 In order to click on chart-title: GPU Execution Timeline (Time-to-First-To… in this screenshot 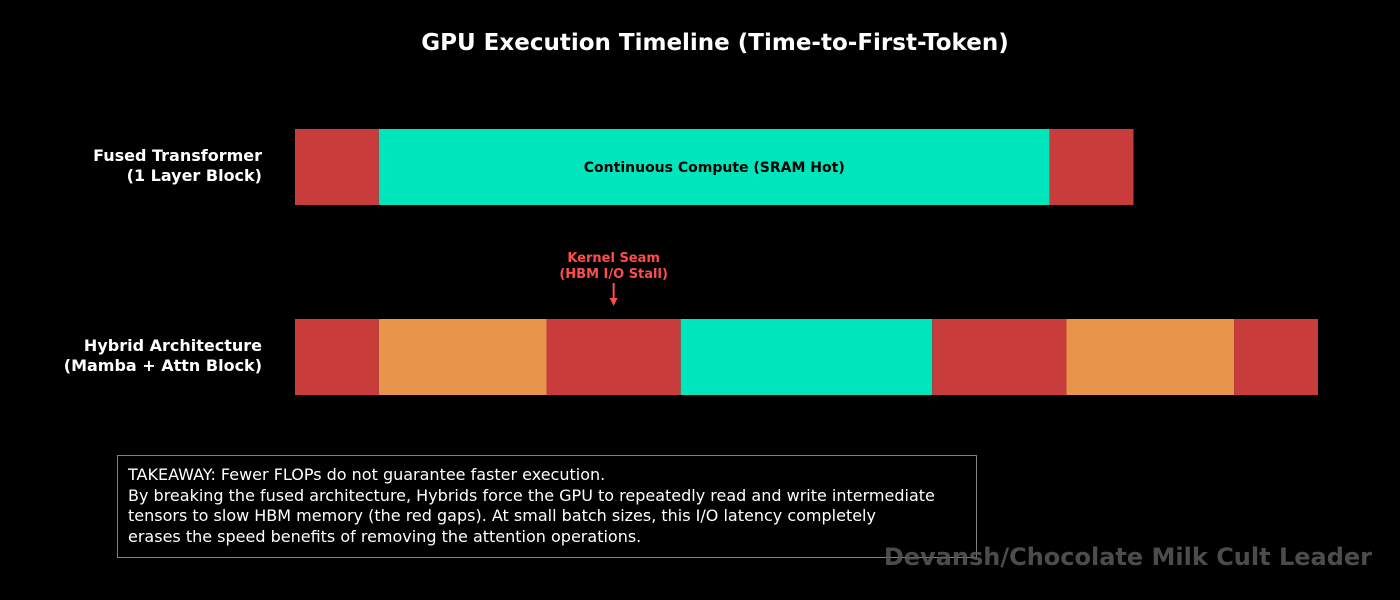, I will do `click(715, 43)`.